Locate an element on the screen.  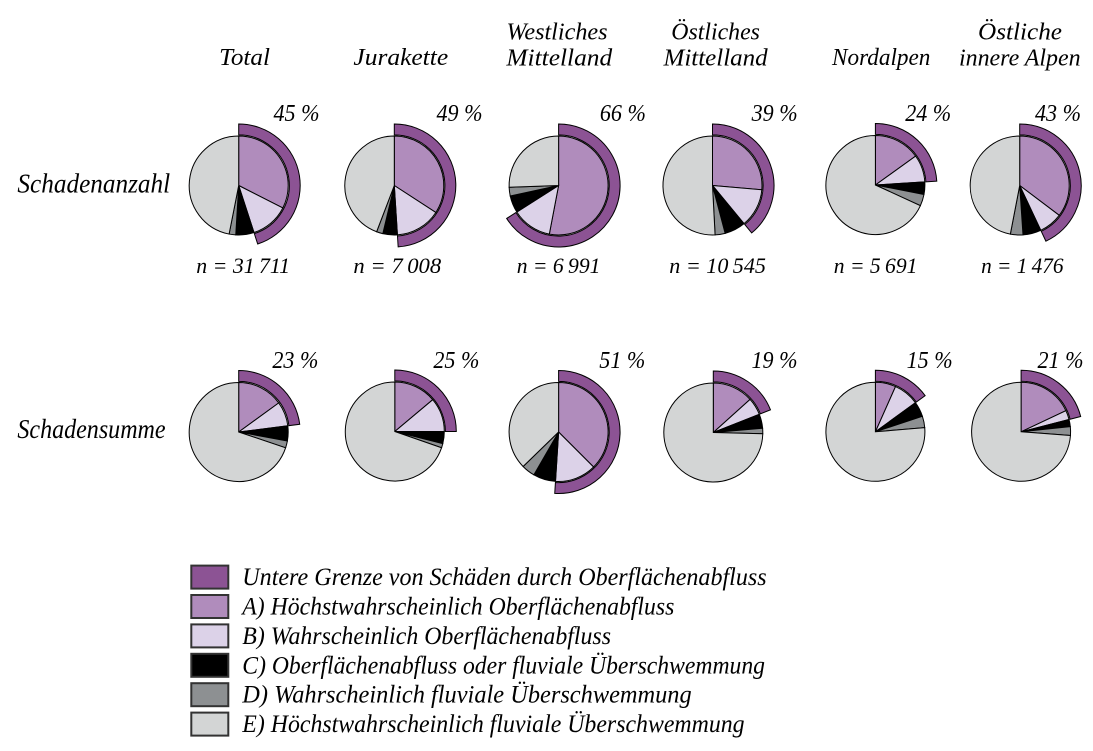
svg-text: n = 5 691 is located at coordinates (876, 265).